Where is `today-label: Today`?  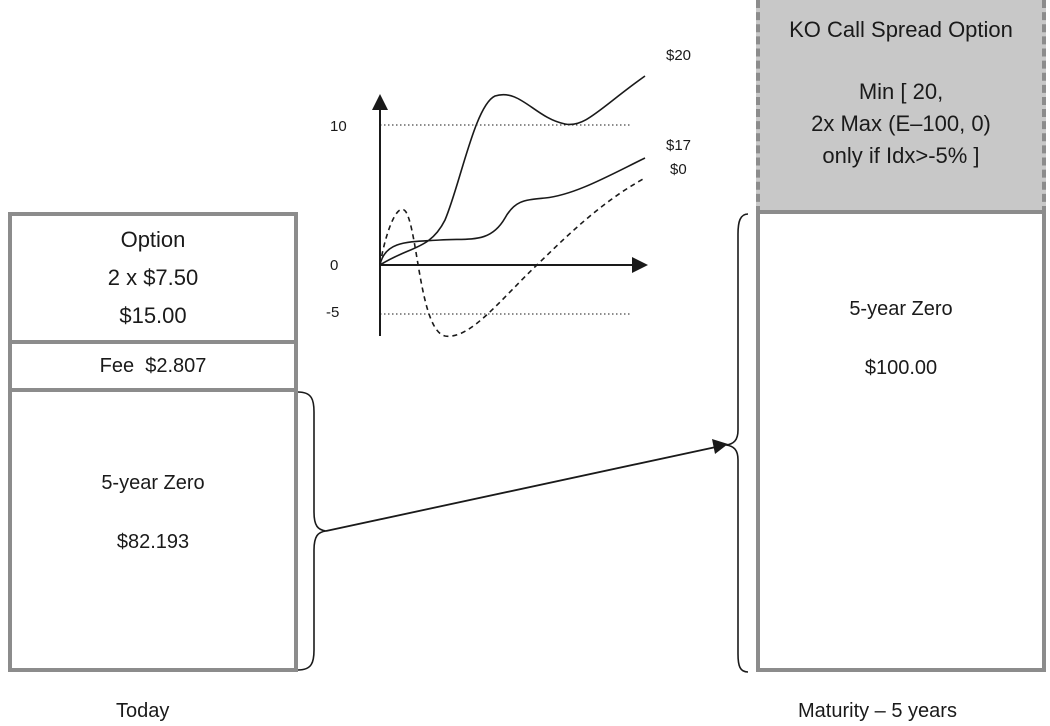 today-label: Today is located at coordinates (143, 711).